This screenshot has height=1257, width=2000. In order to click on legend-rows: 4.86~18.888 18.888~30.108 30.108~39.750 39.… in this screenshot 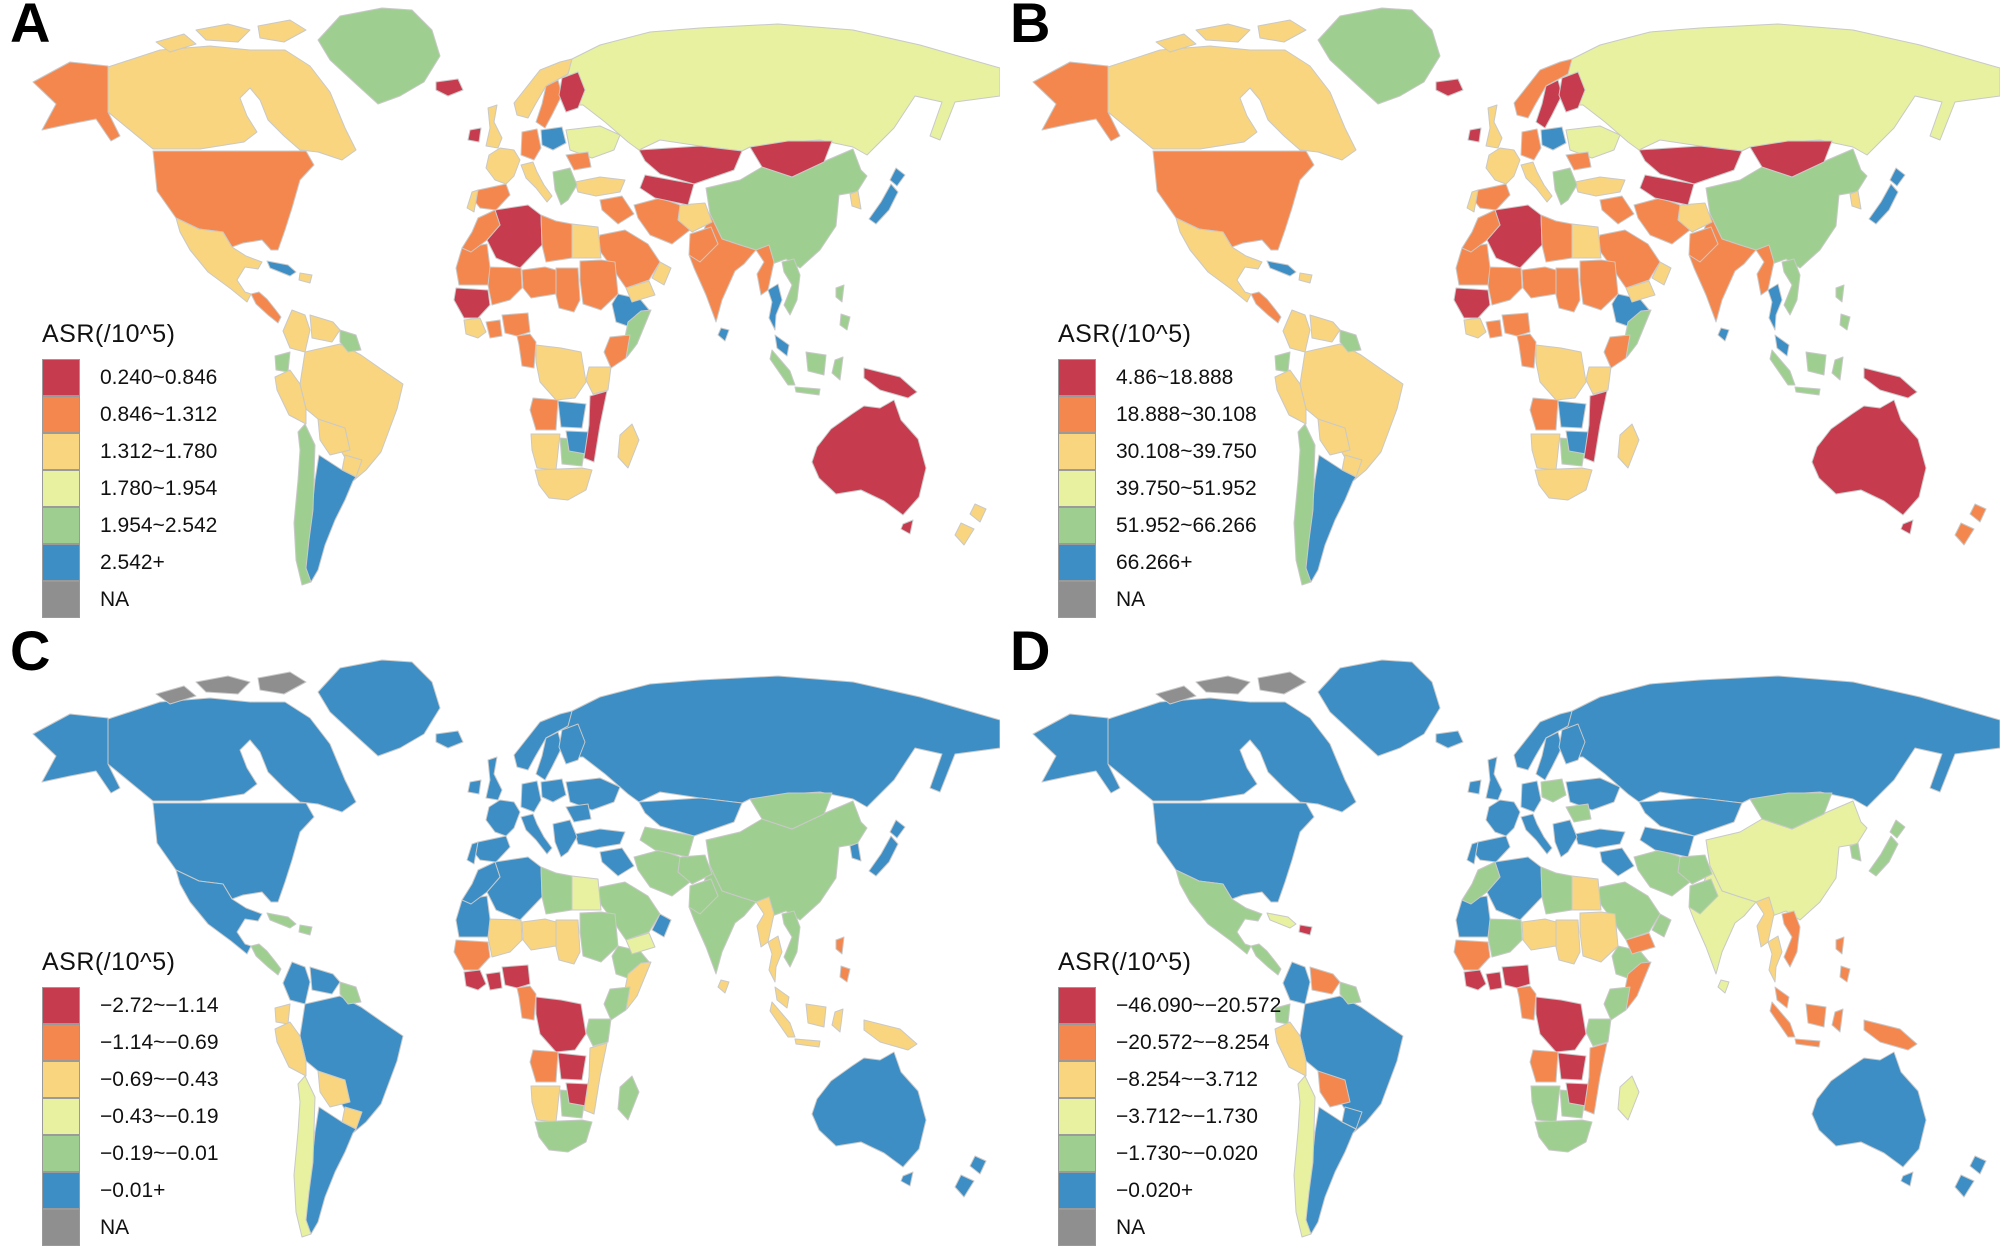, I will do `click(1157, 488)`.